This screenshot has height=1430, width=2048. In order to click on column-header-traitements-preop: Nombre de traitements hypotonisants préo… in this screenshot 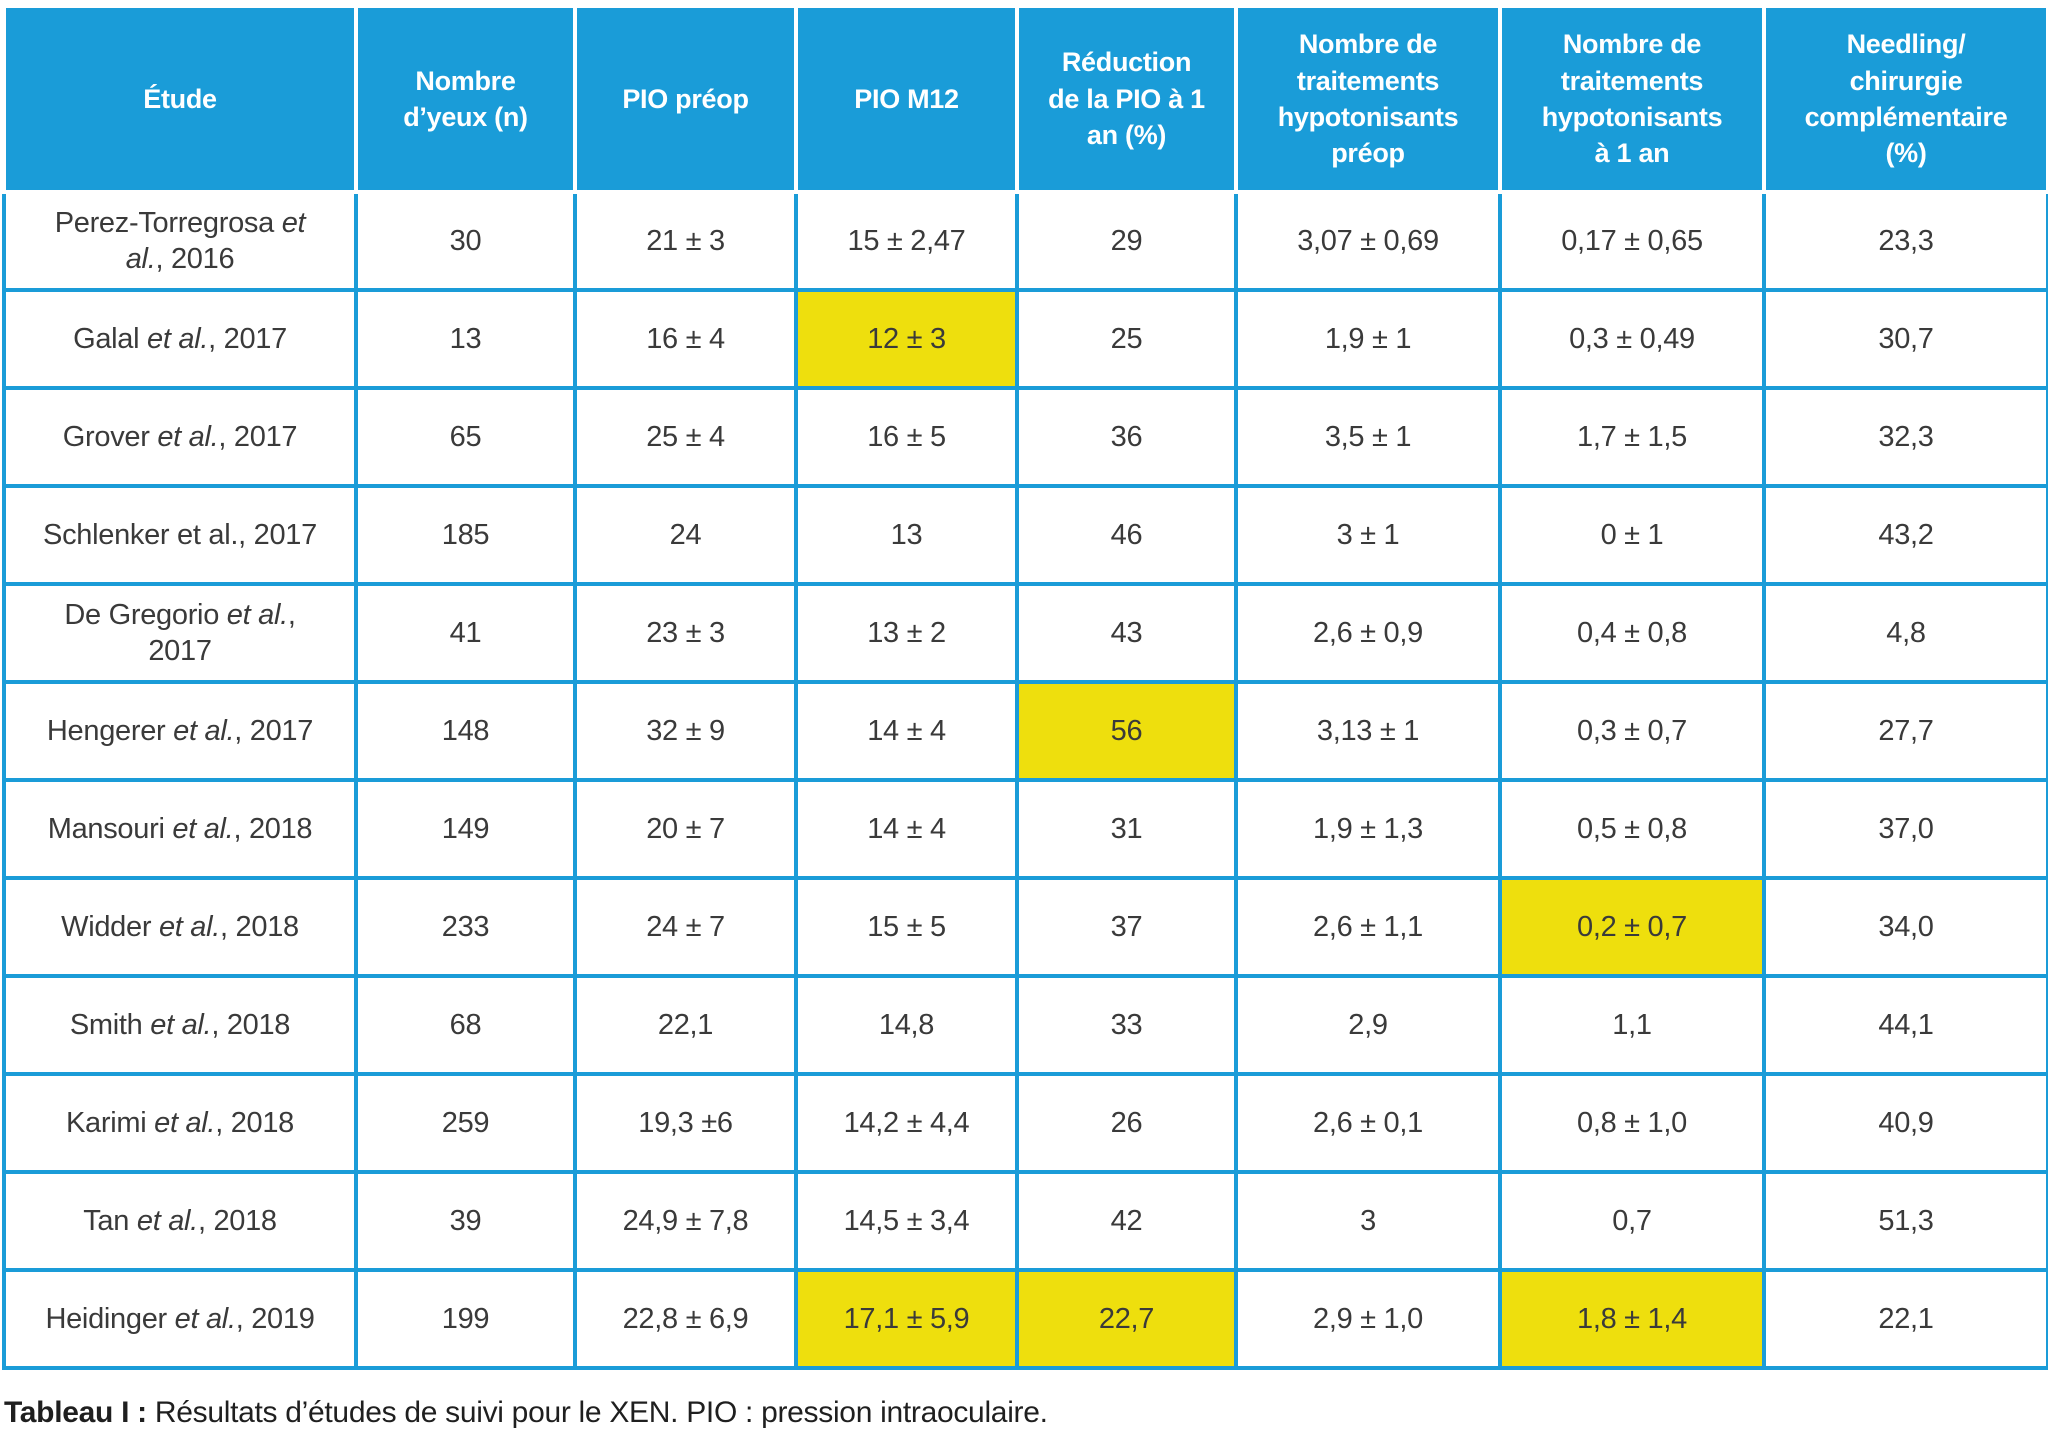, I will do `click(1368, 99)`.